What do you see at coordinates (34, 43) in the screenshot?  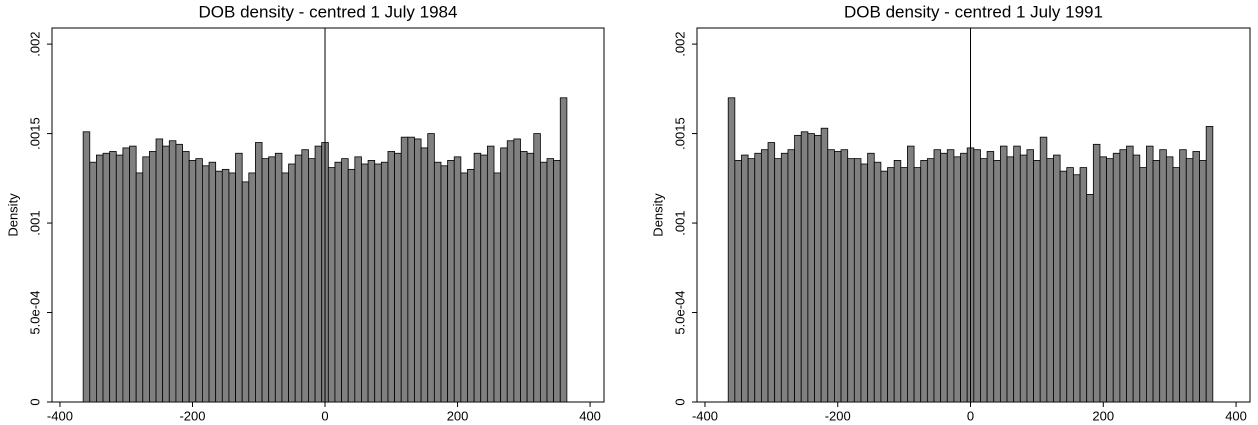 I see `y-tick-label: .002` at bounding box center [34, 43].